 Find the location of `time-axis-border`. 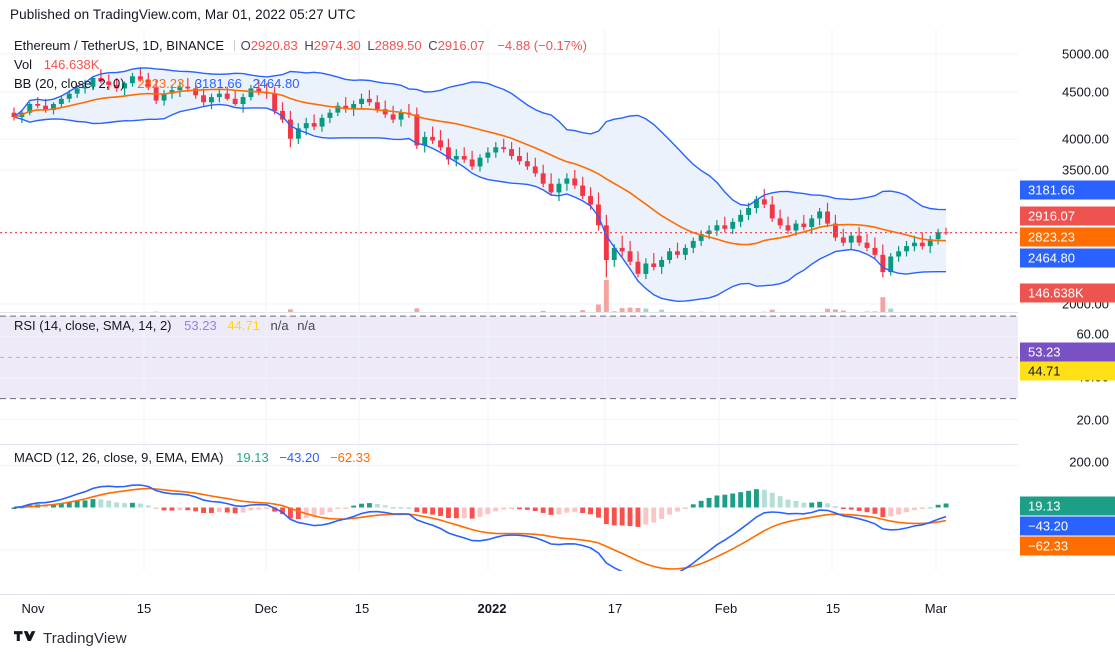

time-axis-border is located at coordinates (557, 594).